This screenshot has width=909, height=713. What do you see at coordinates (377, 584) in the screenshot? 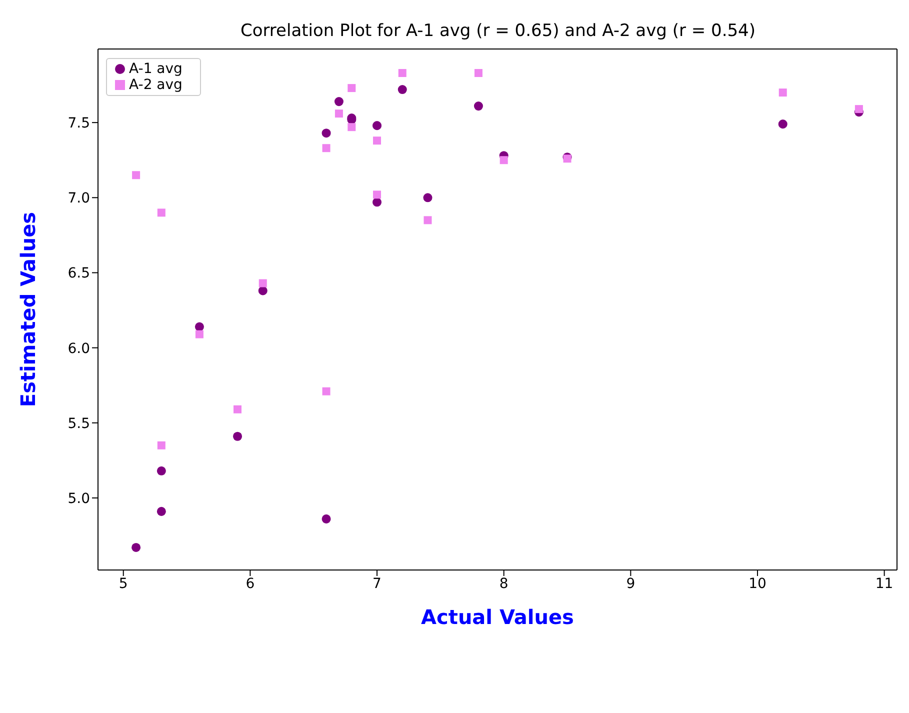
I see `x-tick-label: 7` at bounding box center [377, 584].